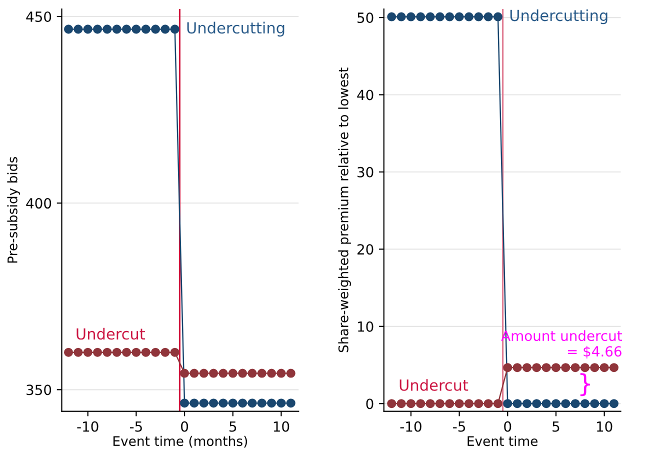  Describe the element at coordinates (39, 390) in the screenshot. I see `y-tick-label: 350` at that location.